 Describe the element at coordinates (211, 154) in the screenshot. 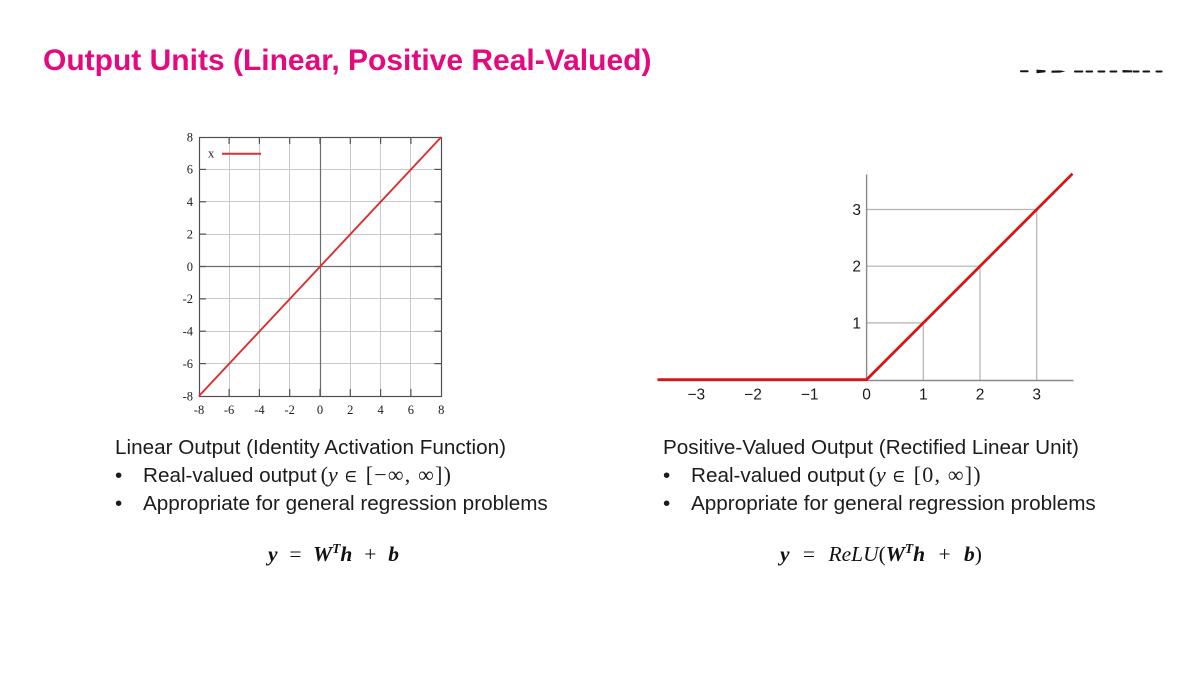

I see `svg-text: x` at that location.